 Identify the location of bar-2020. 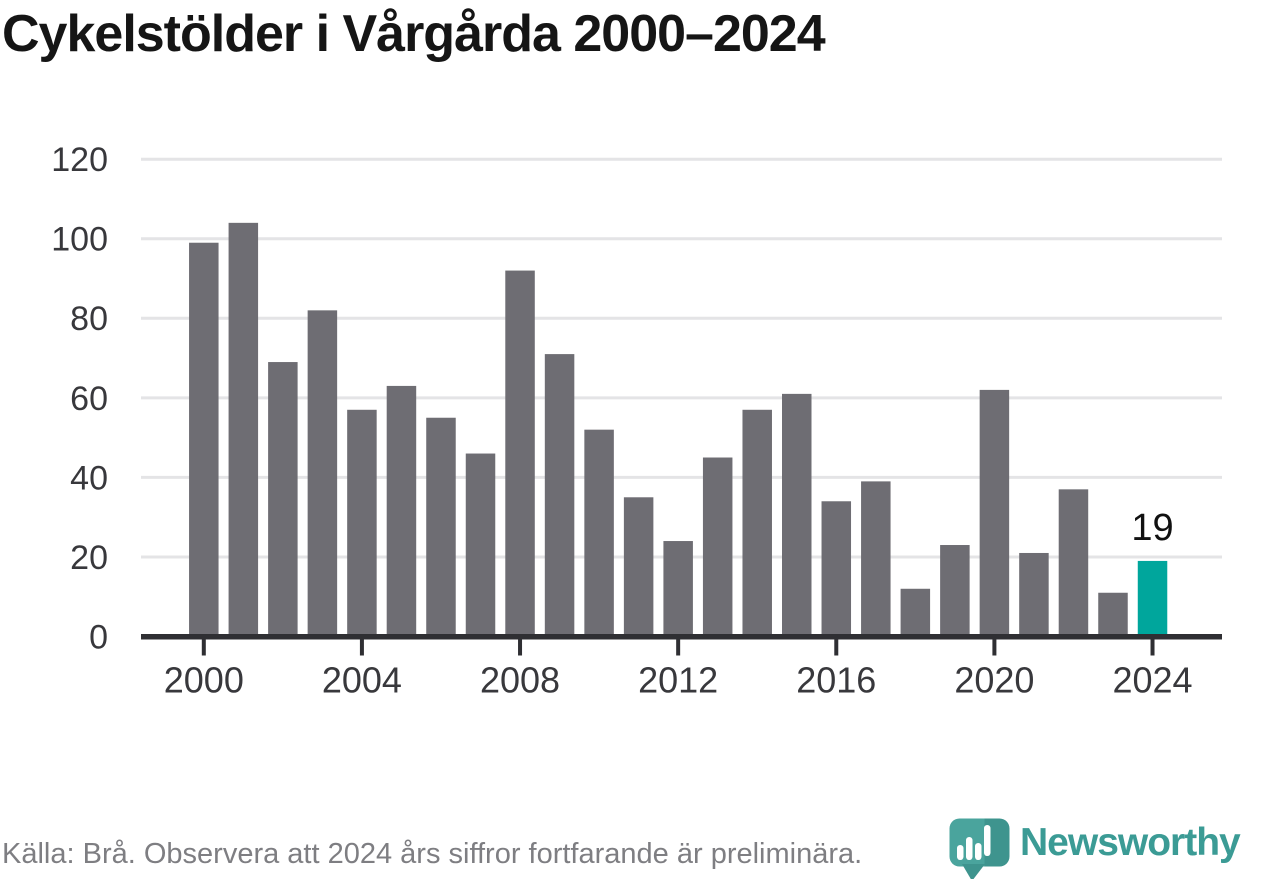
(994, 513).